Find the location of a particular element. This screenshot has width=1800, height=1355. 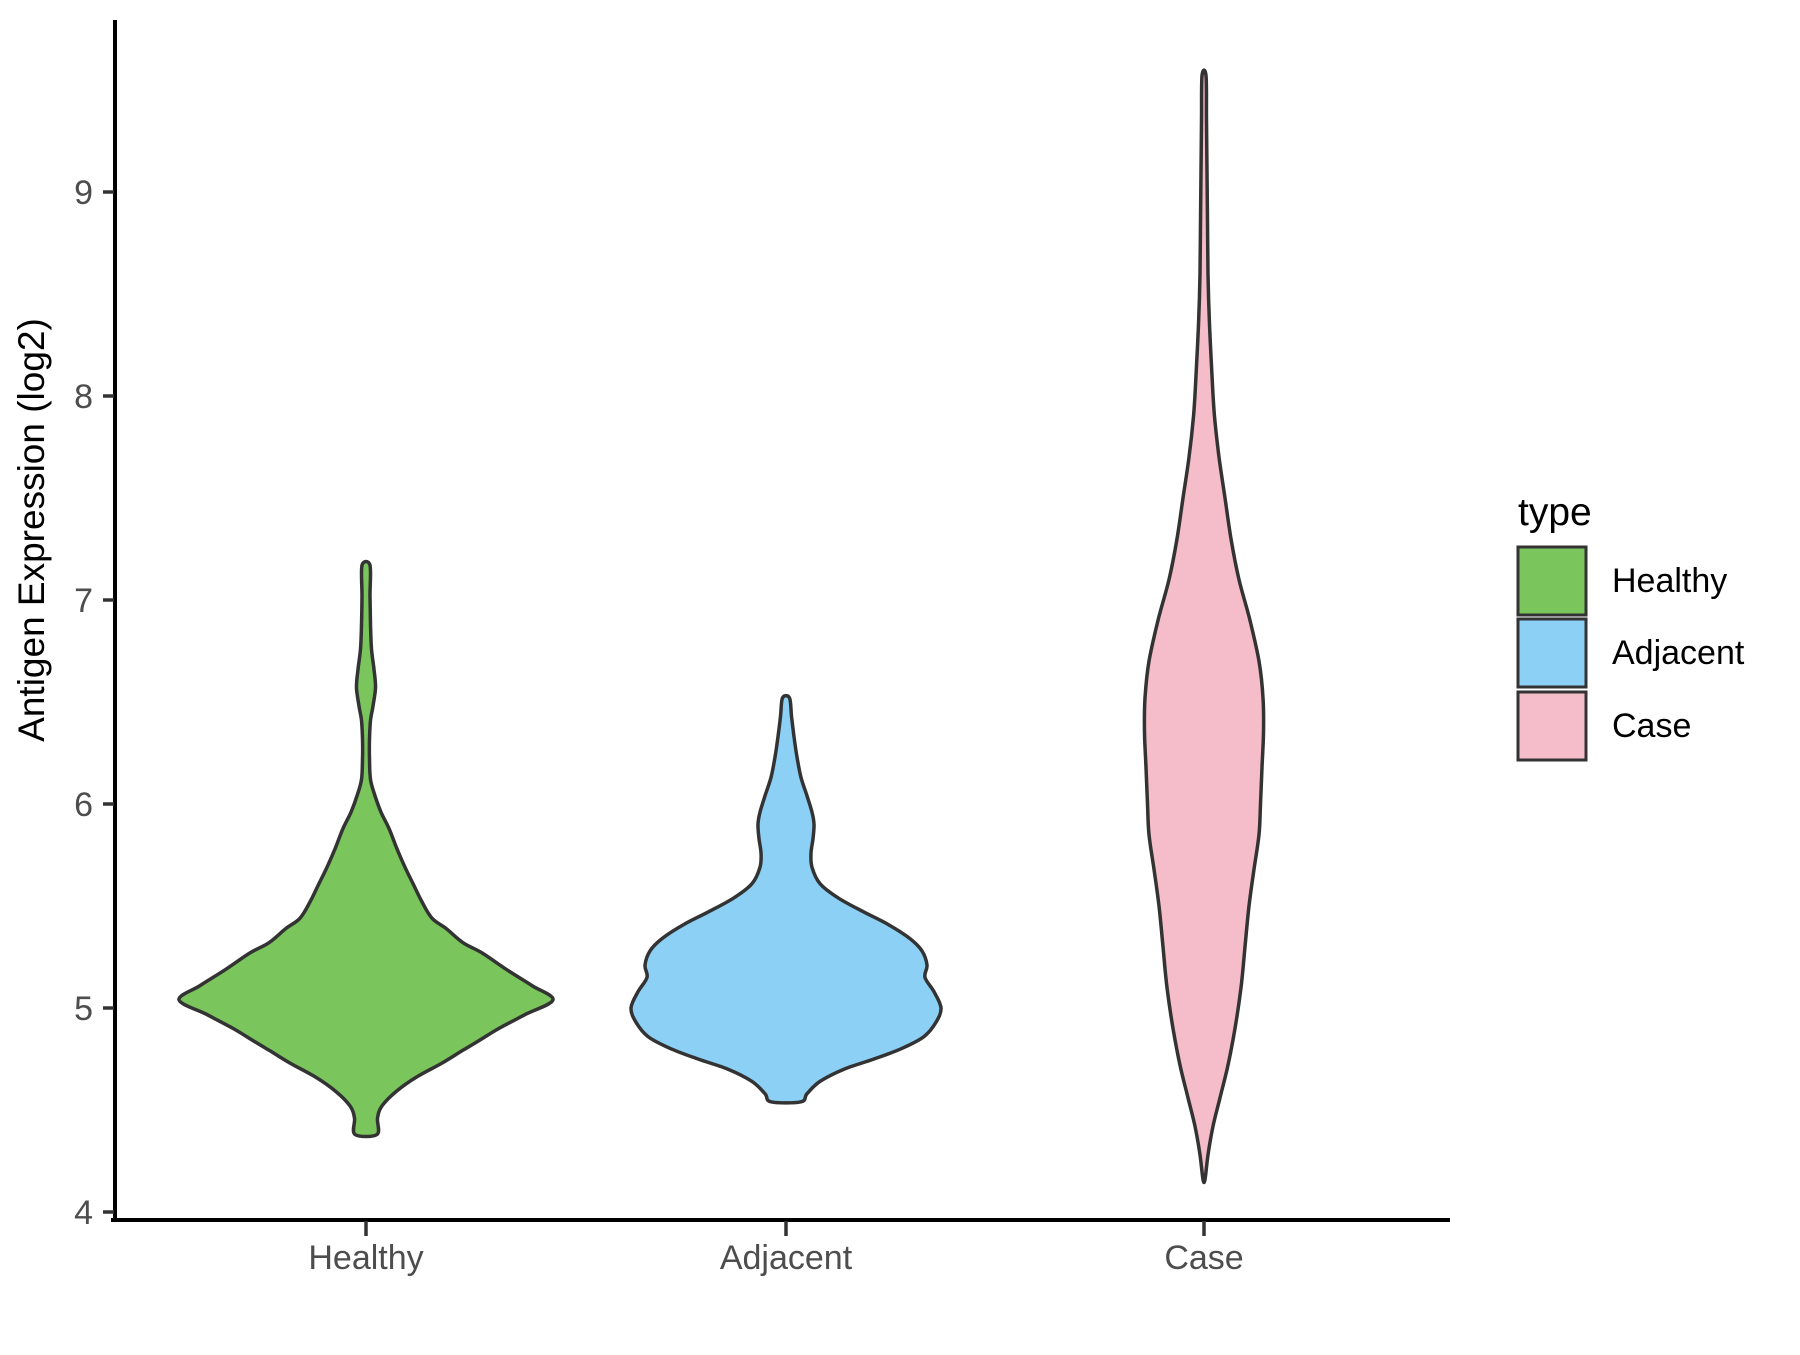

legend-item-adjacent: Adjacent is located at coordinates (1630, 653).